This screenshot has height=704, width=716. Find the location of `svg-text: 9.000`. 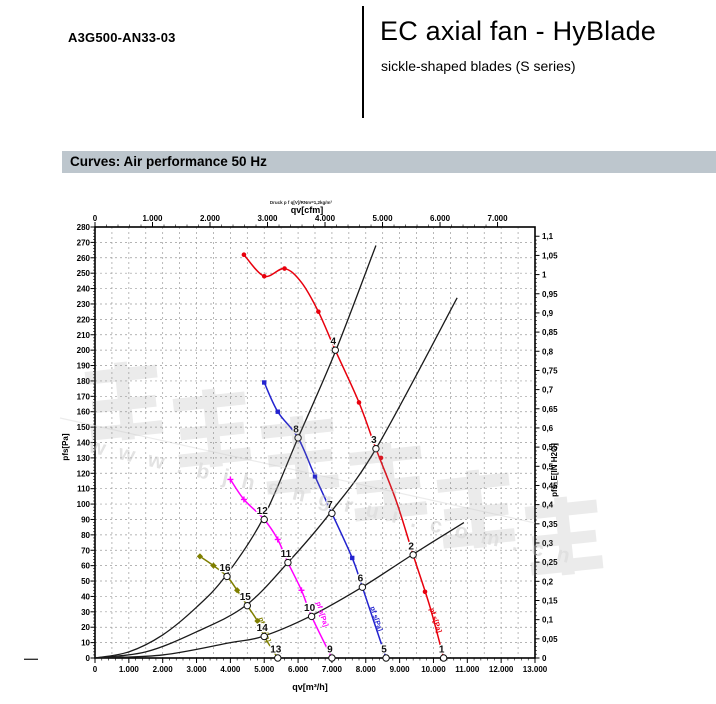

svg-text: 9.000 is located at coordinates (400, 669).